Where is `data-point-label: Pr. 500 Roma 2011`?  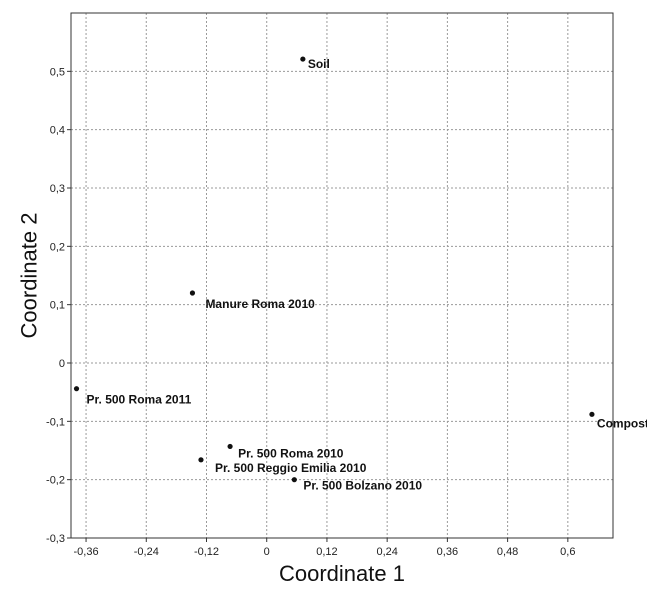 data-point-label: Pr. 500 Roma 2011 is located at coordinates (139, 400).